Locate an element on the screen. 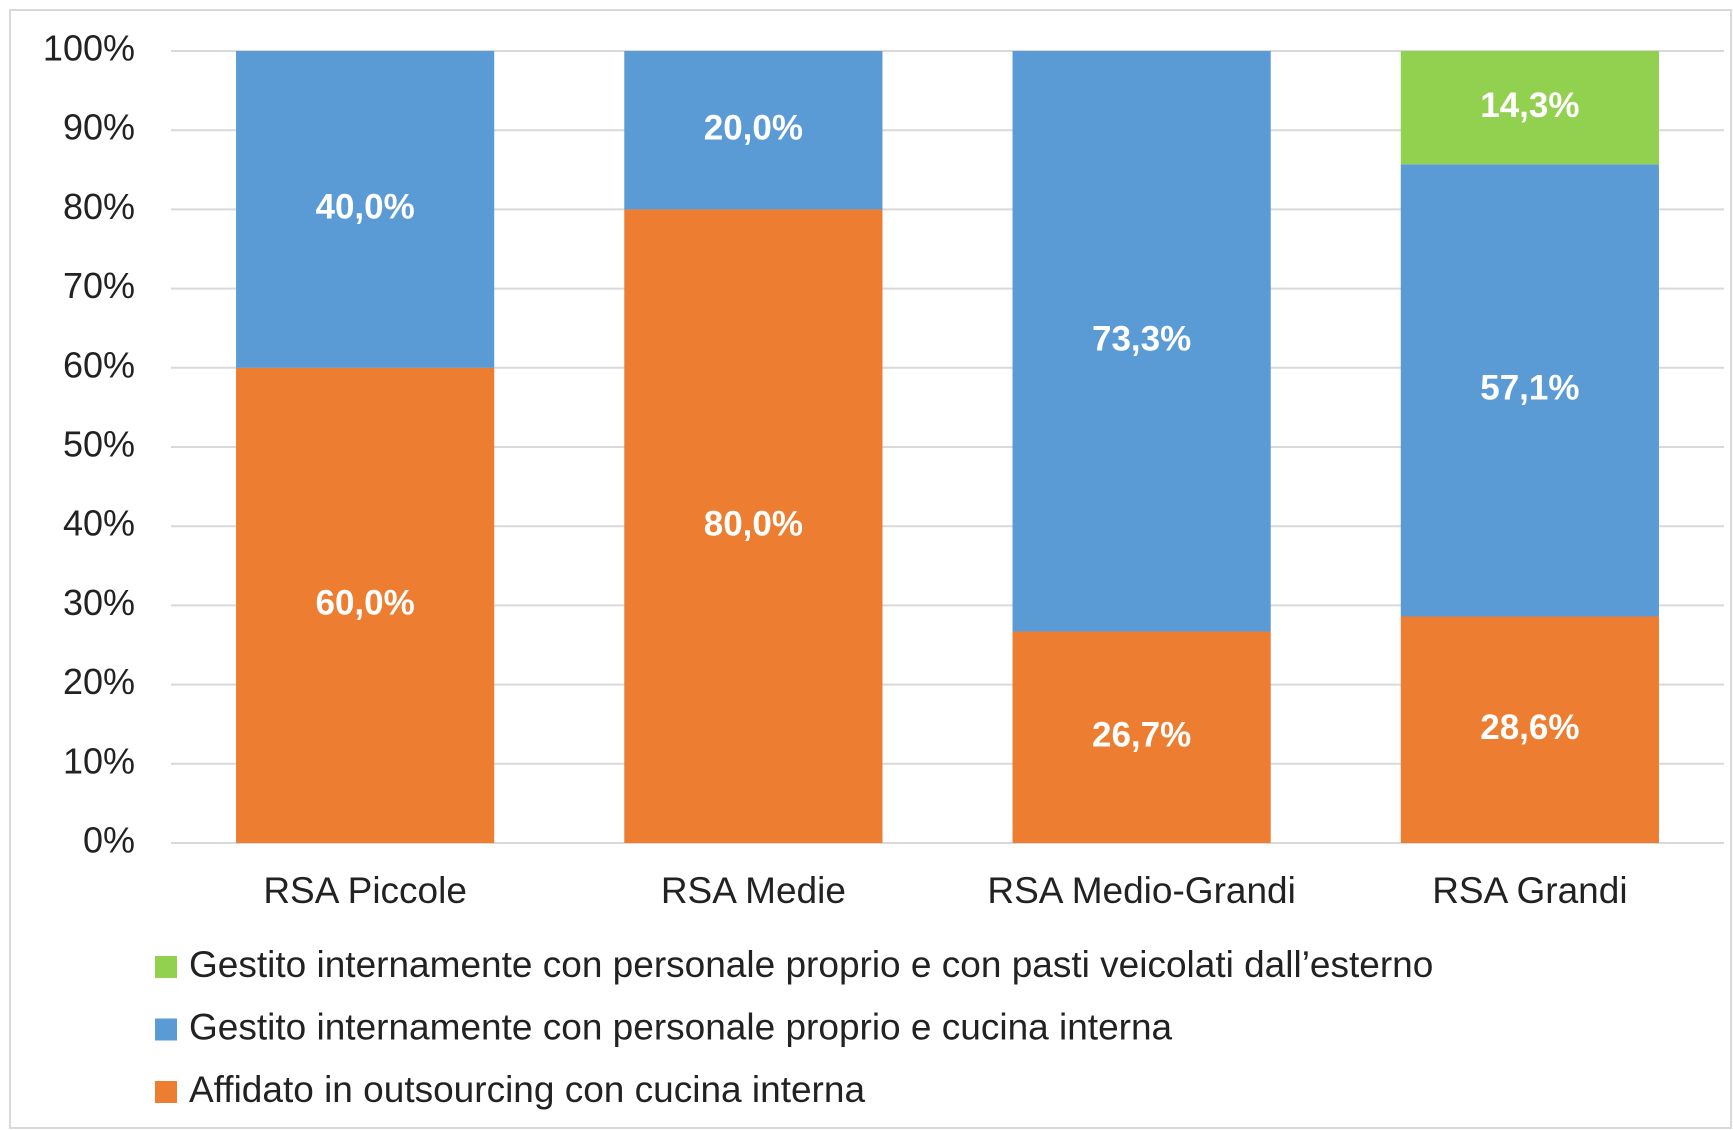 The height and width of the screenshot is (1130, 1733). y-tick-label: 10% is located at coordinates (99, 760).